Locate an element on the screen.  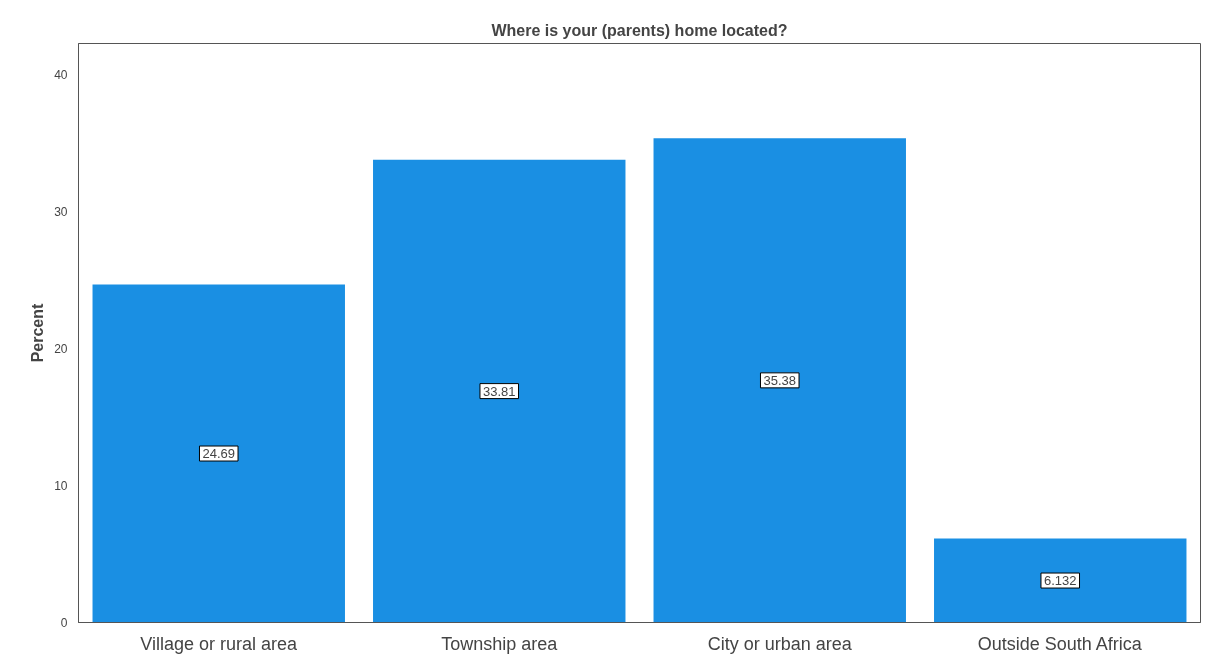
y-tick-label: 40 is located at coordinates (61, 75).